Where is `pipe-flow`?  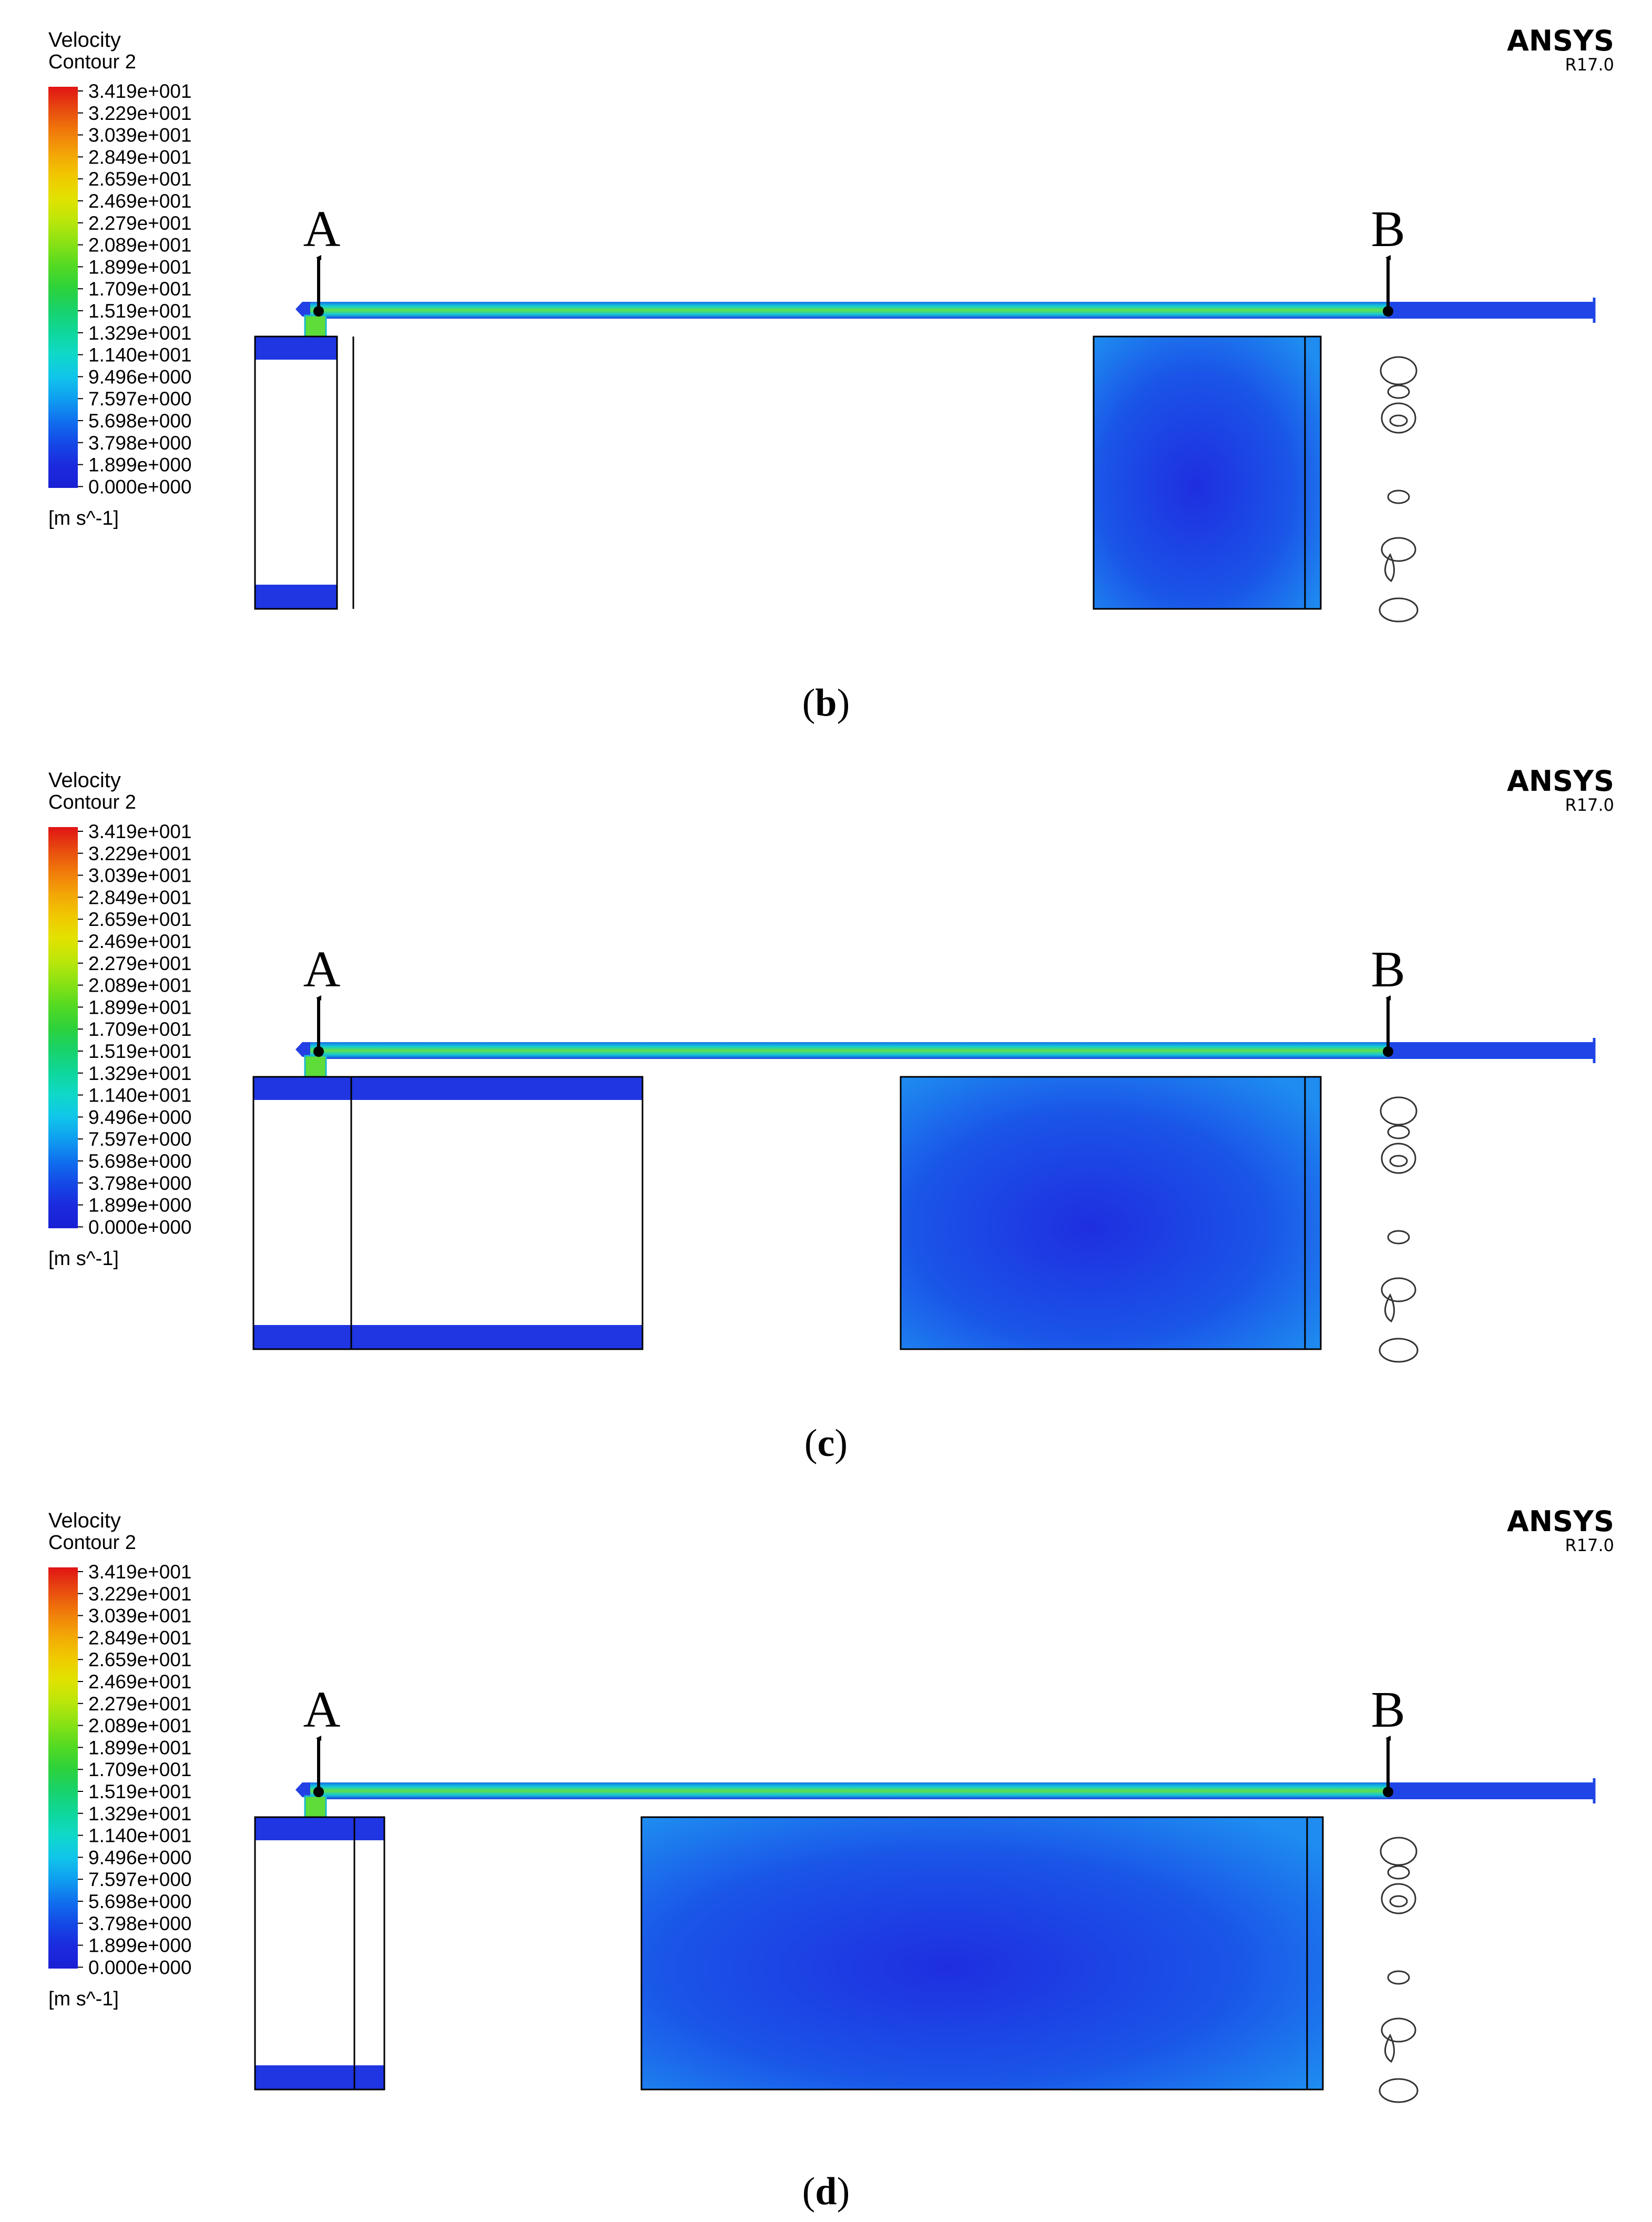
pipe-flow is located at coordinates (949, 1050).